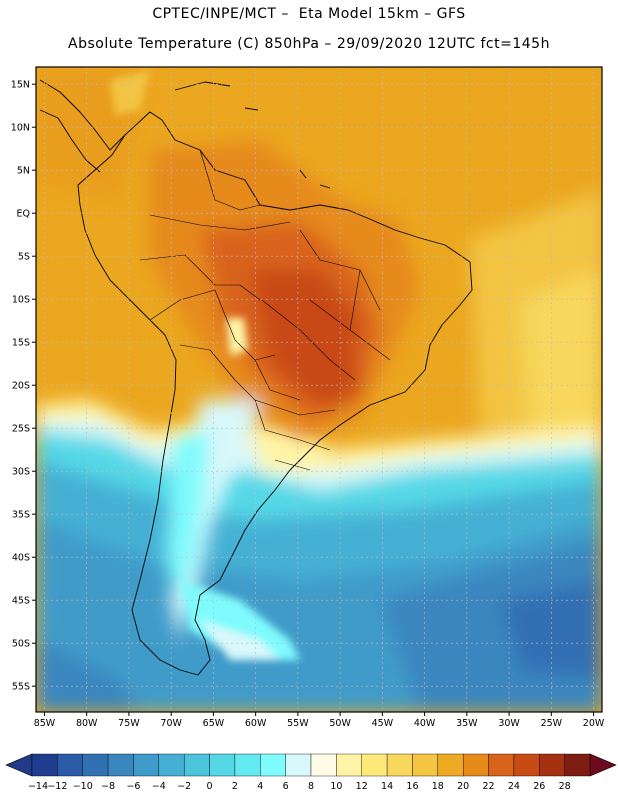 This screenshot has width=618, height=800. I want to click on lon-label: 35W, so click(467, 723).